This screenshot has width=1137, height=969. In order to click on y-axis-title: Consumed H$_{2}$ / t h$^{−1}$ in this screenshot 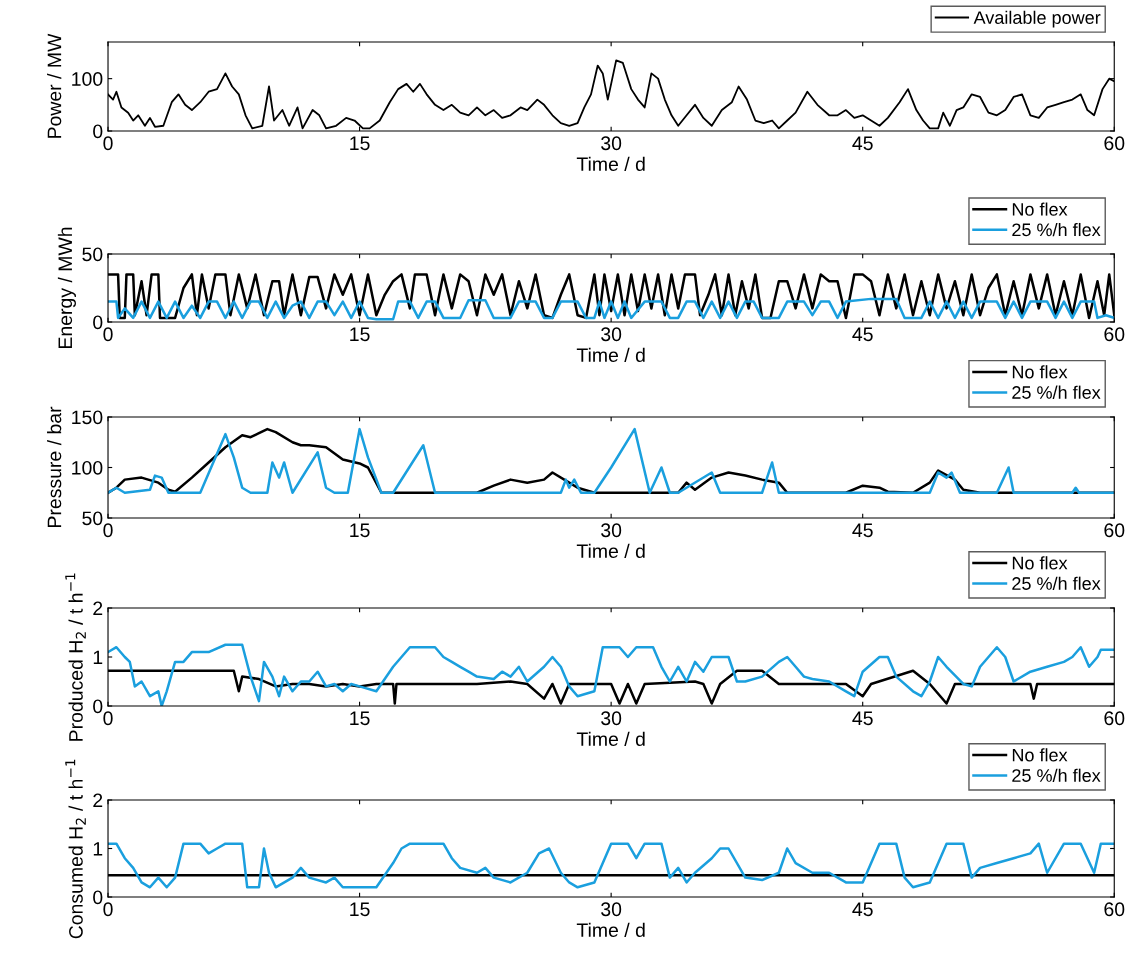, I will do `click(75, 849)`.